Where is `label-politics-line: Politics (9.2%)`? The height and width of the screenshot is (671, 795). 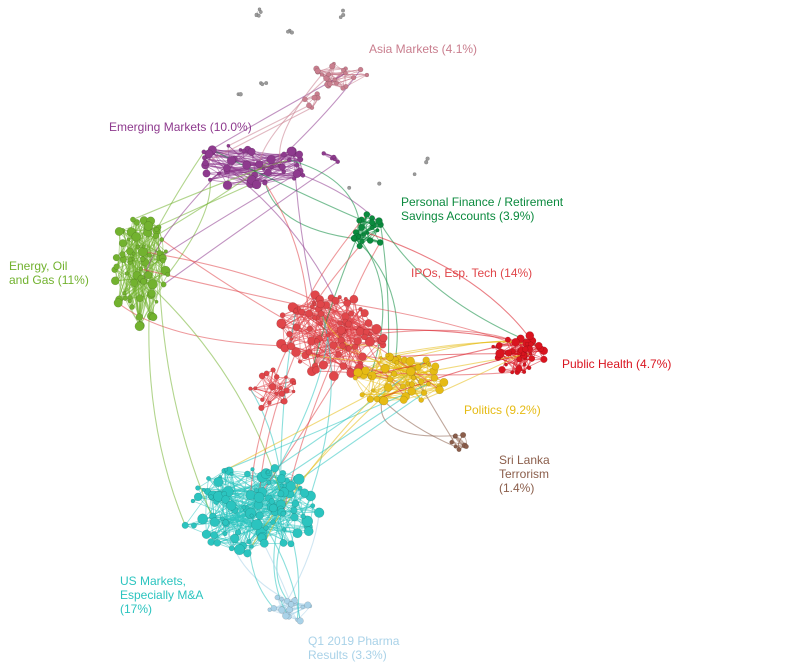
label-politics-line: Politics (9.2%) is located at coordinates (502, 410).